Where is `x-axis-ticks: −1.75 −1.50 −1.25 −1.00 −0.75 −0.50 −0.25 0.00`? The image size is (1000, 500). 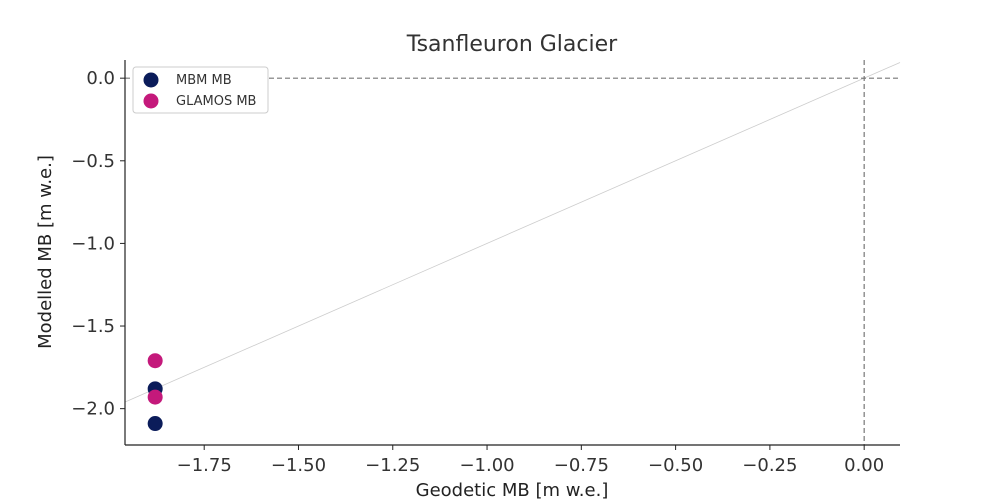
x-axis-ticks: −1.75 −1.50 −1.25 −1.00 −0.75 −0.50 −0.25 0.00 is located at coordinates (530, 460).